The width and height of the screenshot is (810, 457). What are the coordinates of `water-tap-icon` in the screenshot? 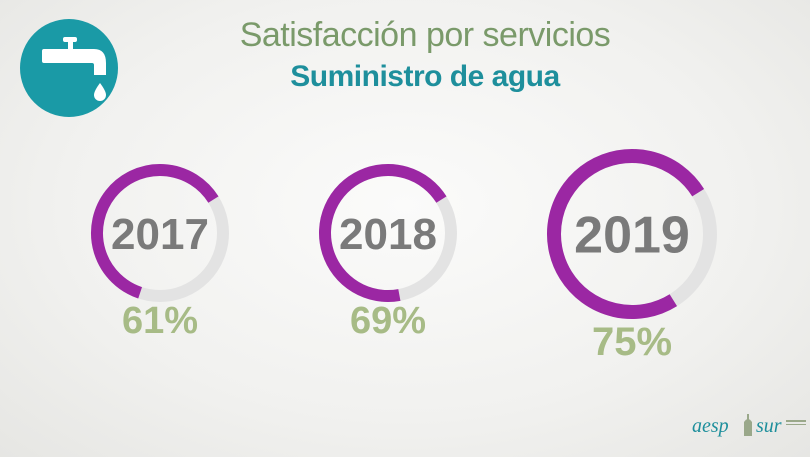 It's located at (69, 68).